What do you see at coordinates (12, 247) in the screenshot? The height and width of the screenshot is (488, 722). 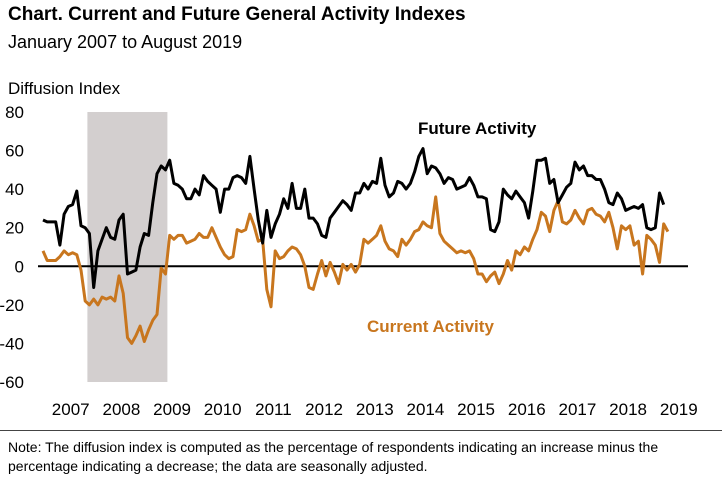 I see `y-tick-labels: 80 60 40 20 0 -20 -40 -60` at bounding box center [12, 247].